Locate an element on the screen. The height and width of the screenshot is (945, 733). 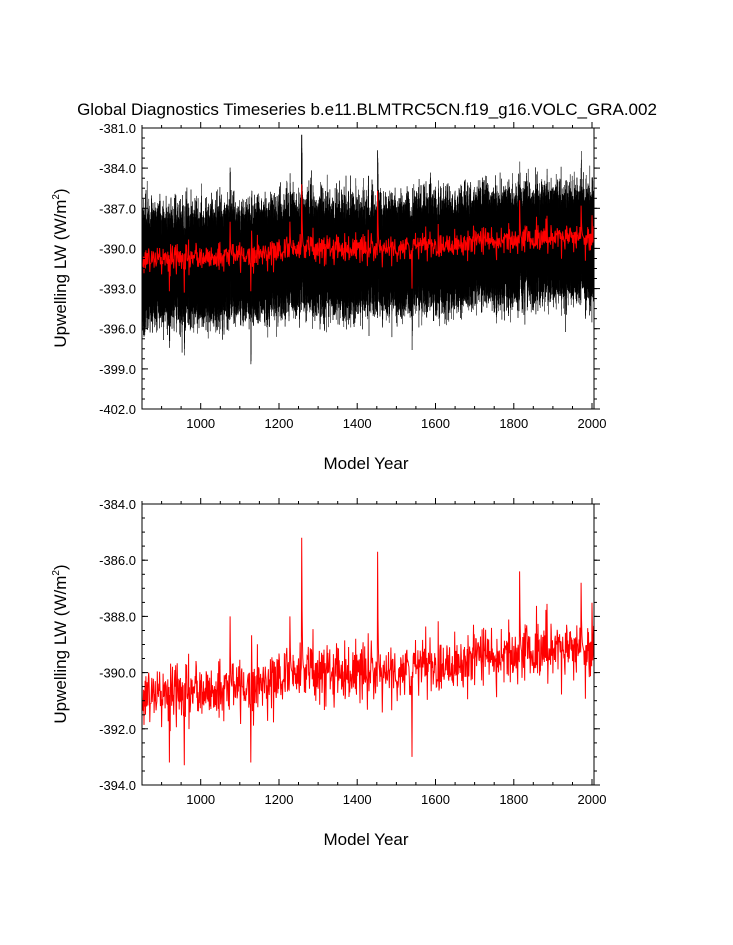
bottom-x-tick-label: 1200 is located at coordinates (279, 799).